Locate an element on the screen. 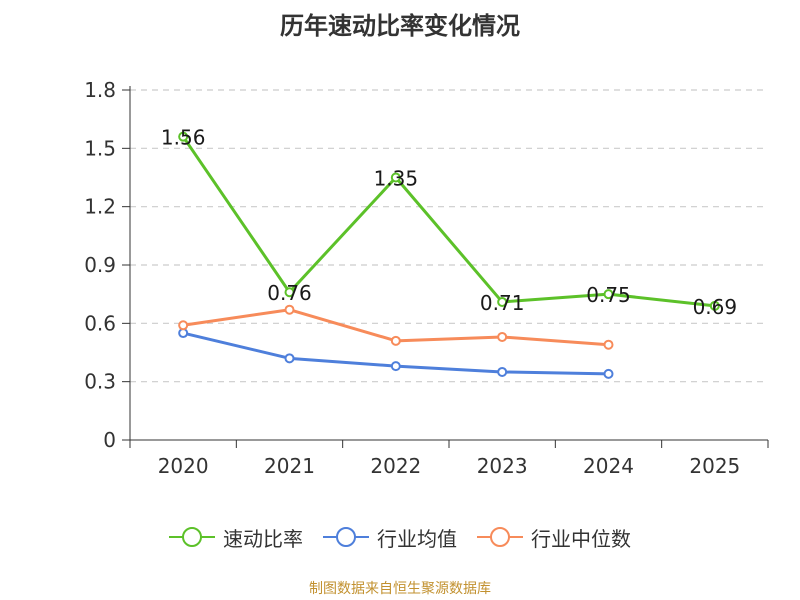 The width and height of the screenshot is (800, 600). y-tick-label: 0.6 is located at coordinates (100, 323).